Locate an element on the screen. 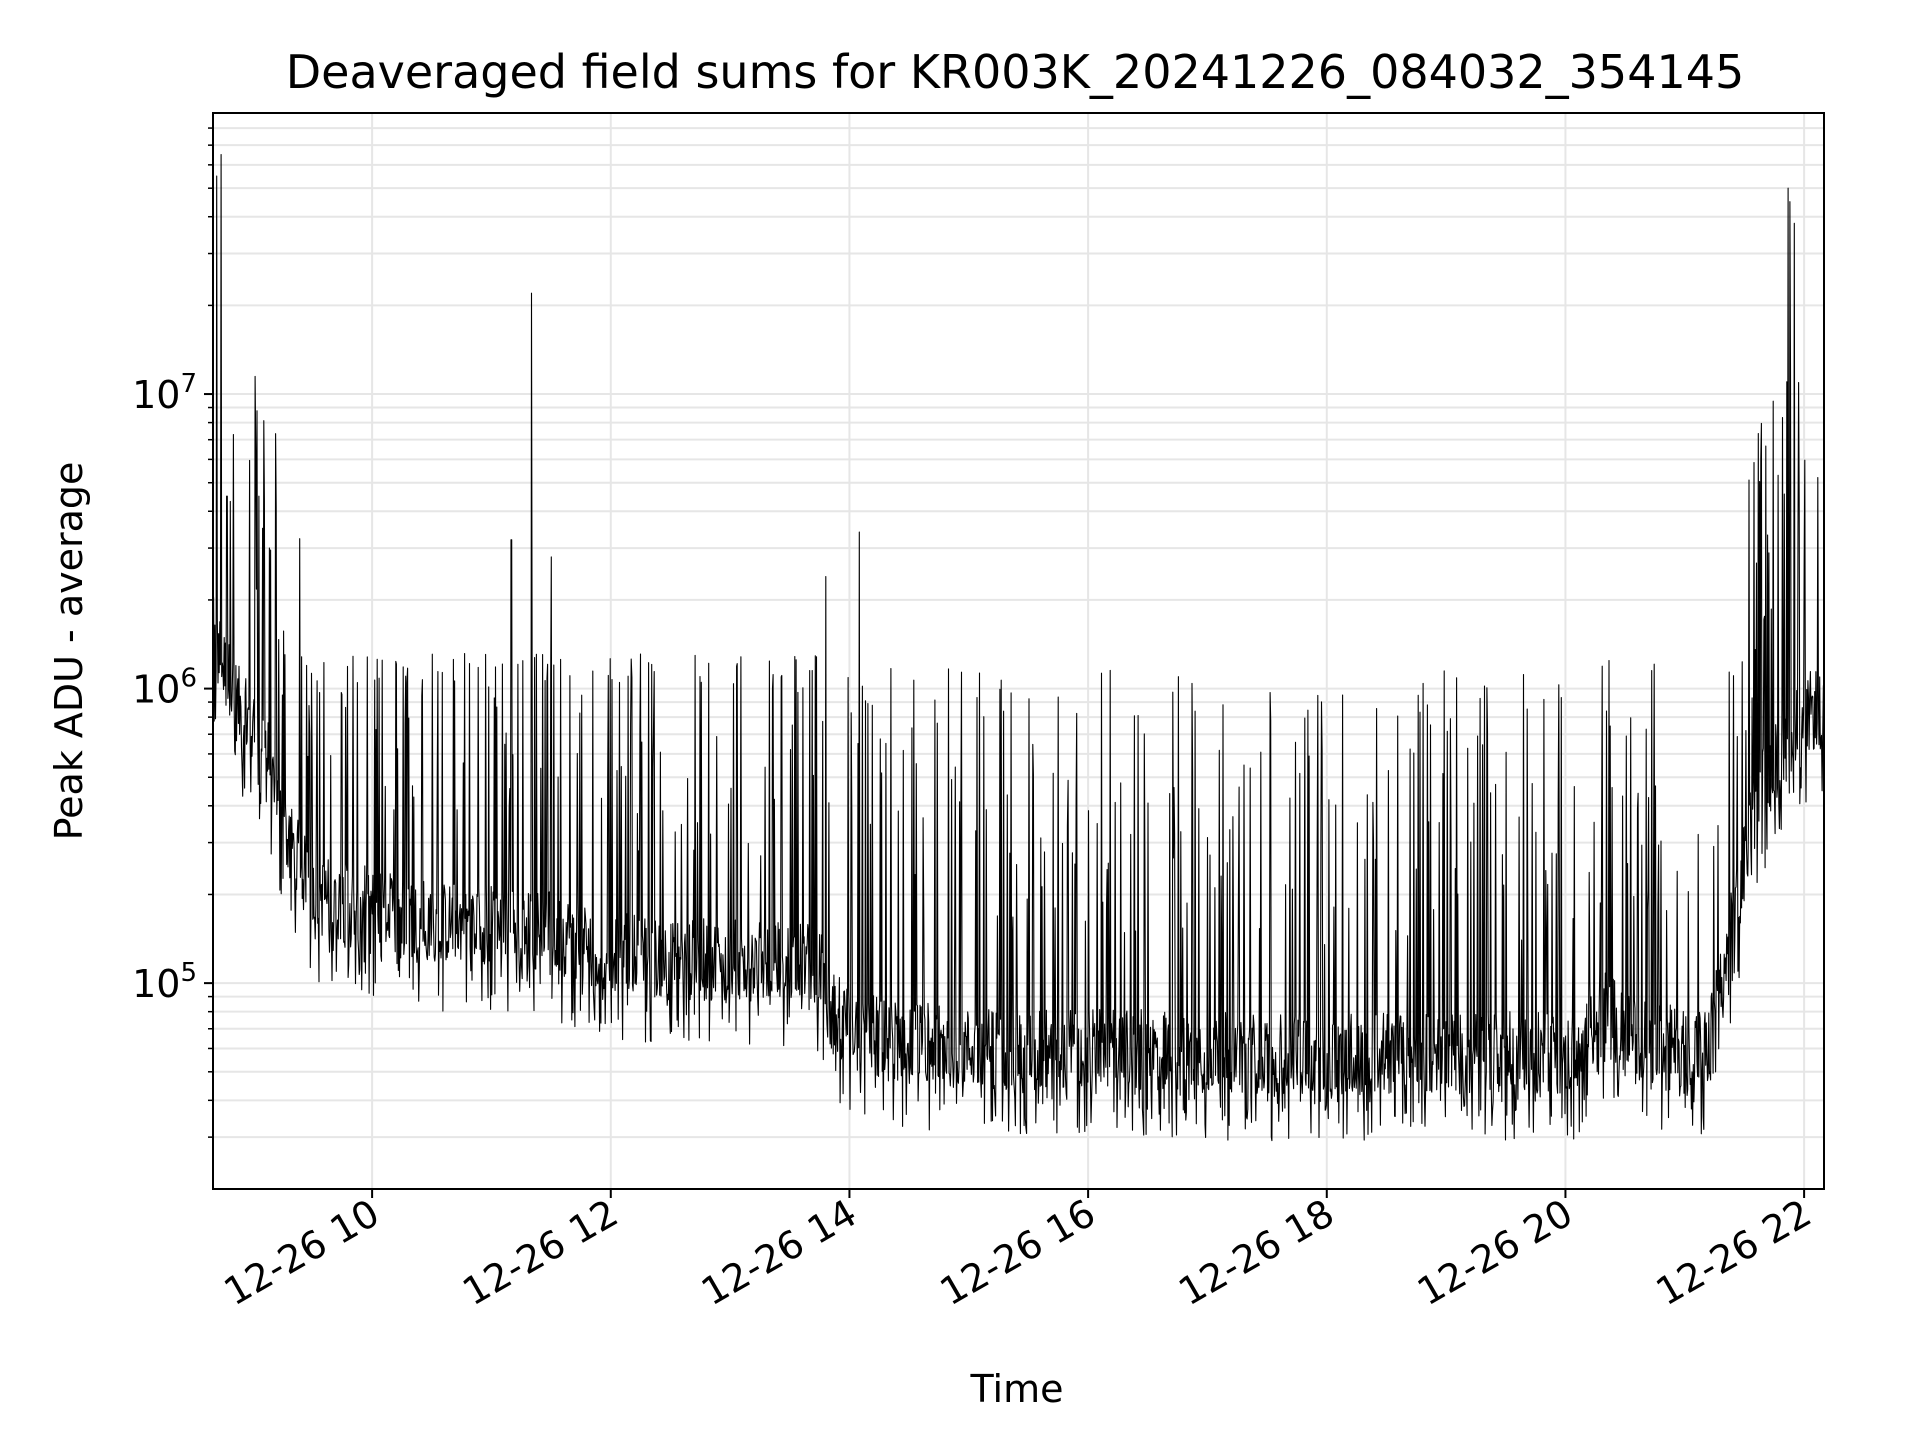 This screenshot has height=1440, width=1920. y-tick-label: 106 is located at coordinates (164, 688).